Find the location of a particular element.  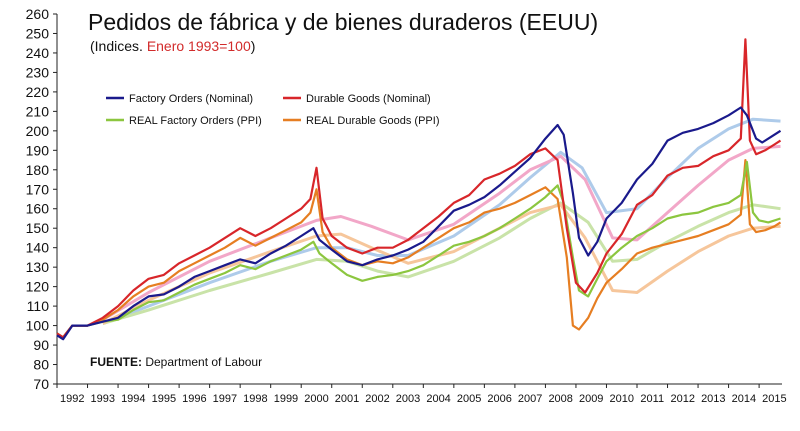

x-tick-label: 1992 is located at coordinates (72, 399).